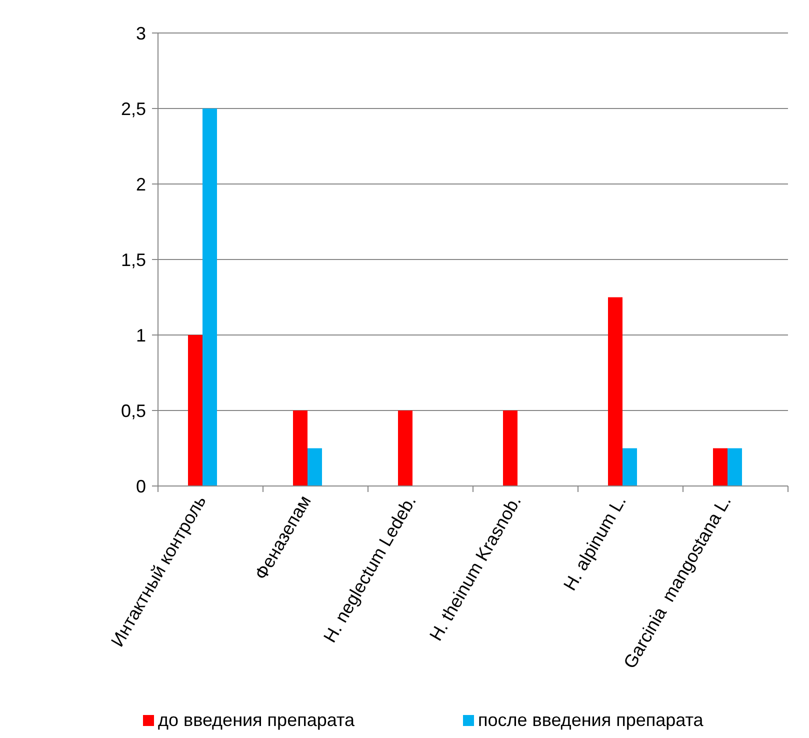 This screenshot has width=809, height=738. What do you see at coordinates (133, 410) in the screenshot?
I see `y-tick-label: 0,5` at bounding box center [133, 410].